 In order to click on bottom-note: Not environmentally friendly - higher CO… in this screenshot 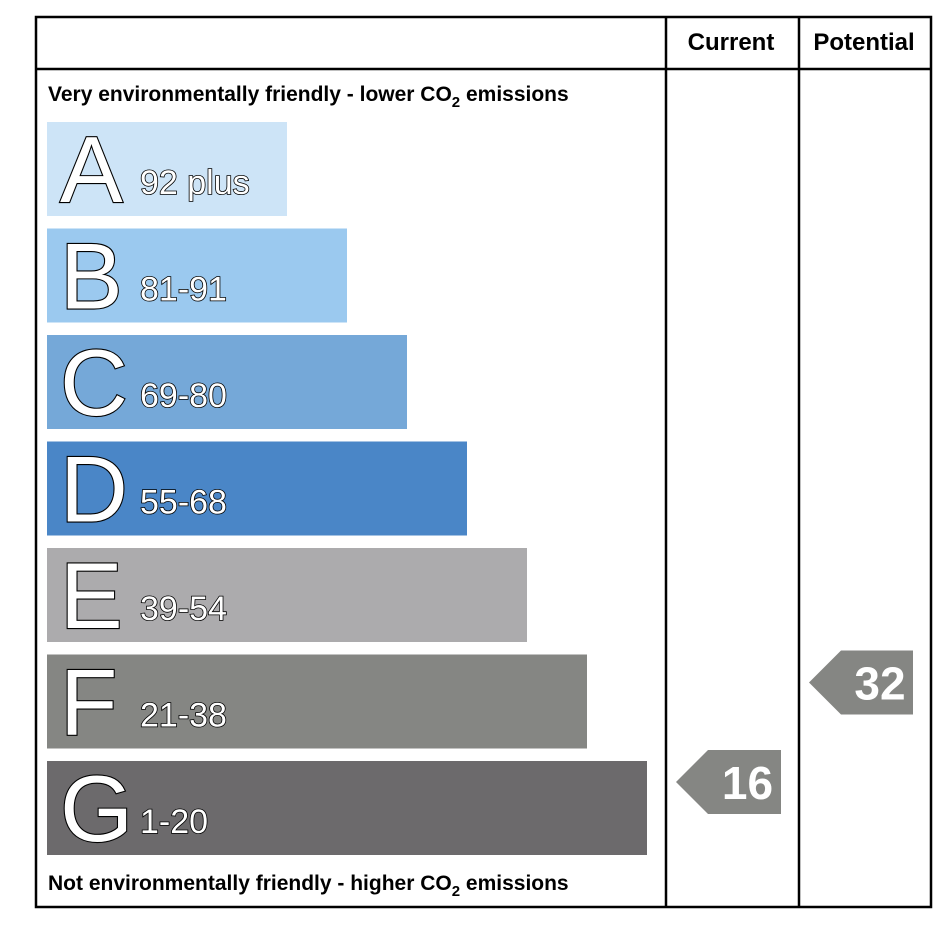, I will do `click(308, 886)`.